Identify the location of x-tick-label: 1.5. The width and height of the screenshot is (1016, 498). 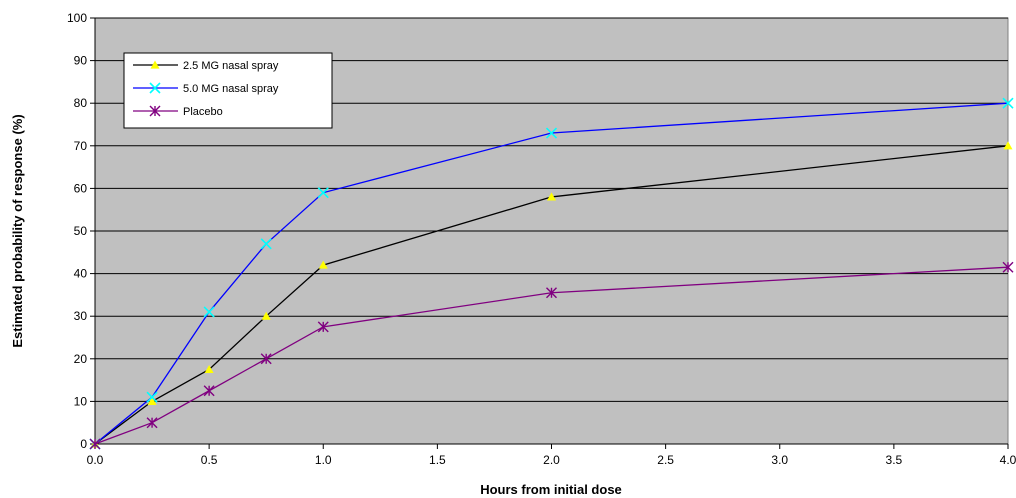
(437, 460).